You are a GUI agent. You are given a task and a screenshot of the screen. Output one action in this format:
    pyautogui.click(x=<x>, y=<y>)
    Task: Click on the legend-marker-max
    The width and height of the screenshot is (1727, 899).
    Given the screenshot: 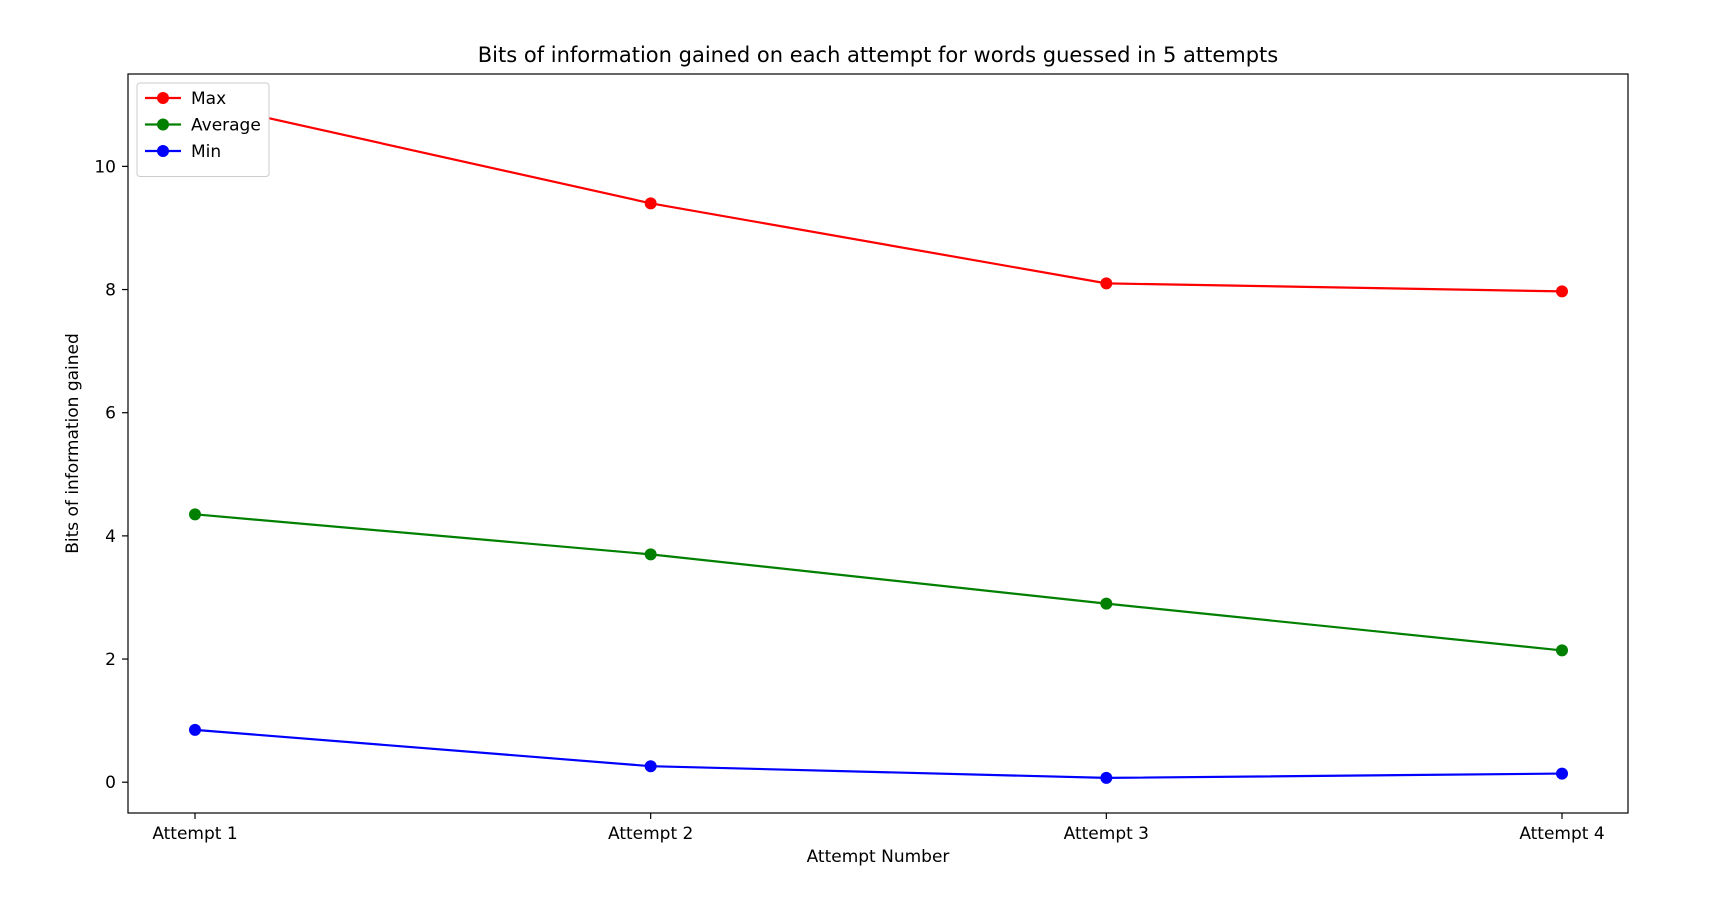 What is the action you would take?
    pyautogui.click(x=163, y=98)
    